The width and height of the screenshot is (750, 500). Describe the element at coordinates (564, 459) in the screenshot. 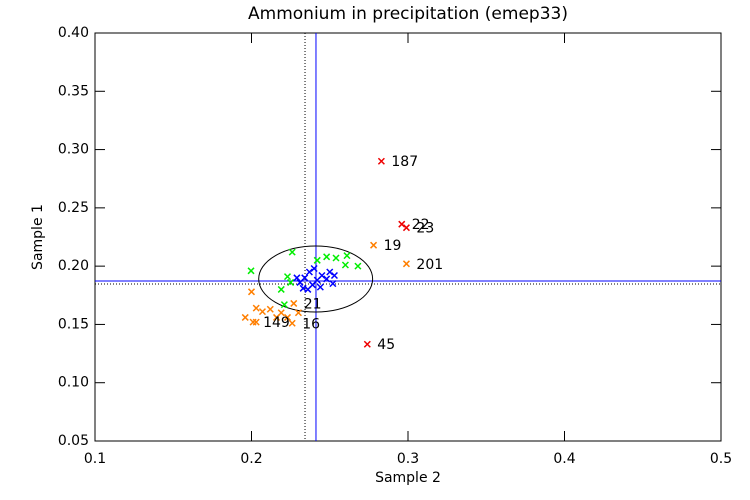

I see `x-tick-label: 0.4` at that location.